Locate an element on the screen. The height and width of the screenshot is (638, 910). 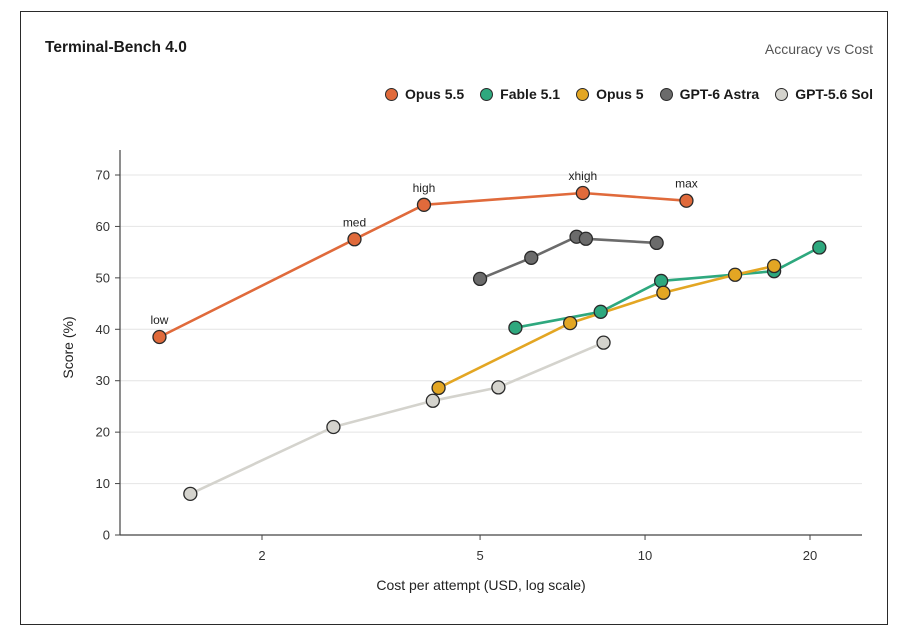
y-axis-label: Score (%) is located at coordinates (68, 347).